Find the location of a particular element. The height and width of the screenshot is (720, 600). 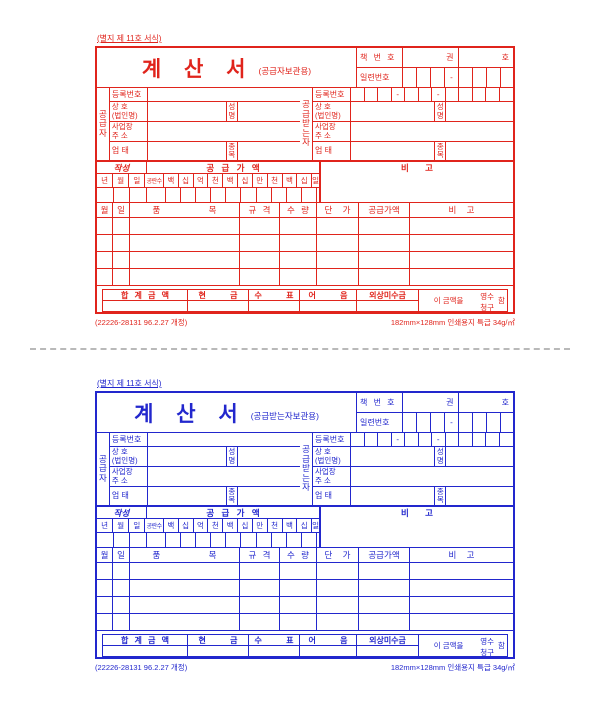

recipient-tradename-row: 상 호 (법인명) 성명 is located at coordinates (413, 112).